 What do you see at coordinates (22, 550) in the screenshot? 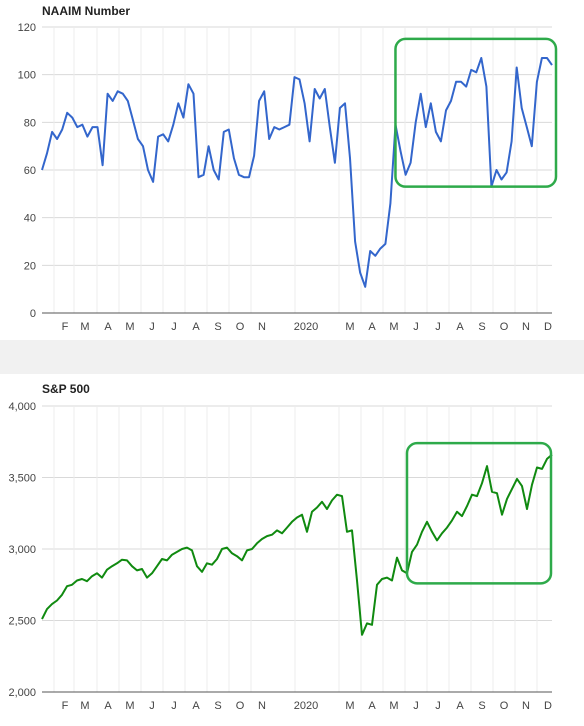
I see `y-tick-label: 3,000` at bounding box center [22, 550].